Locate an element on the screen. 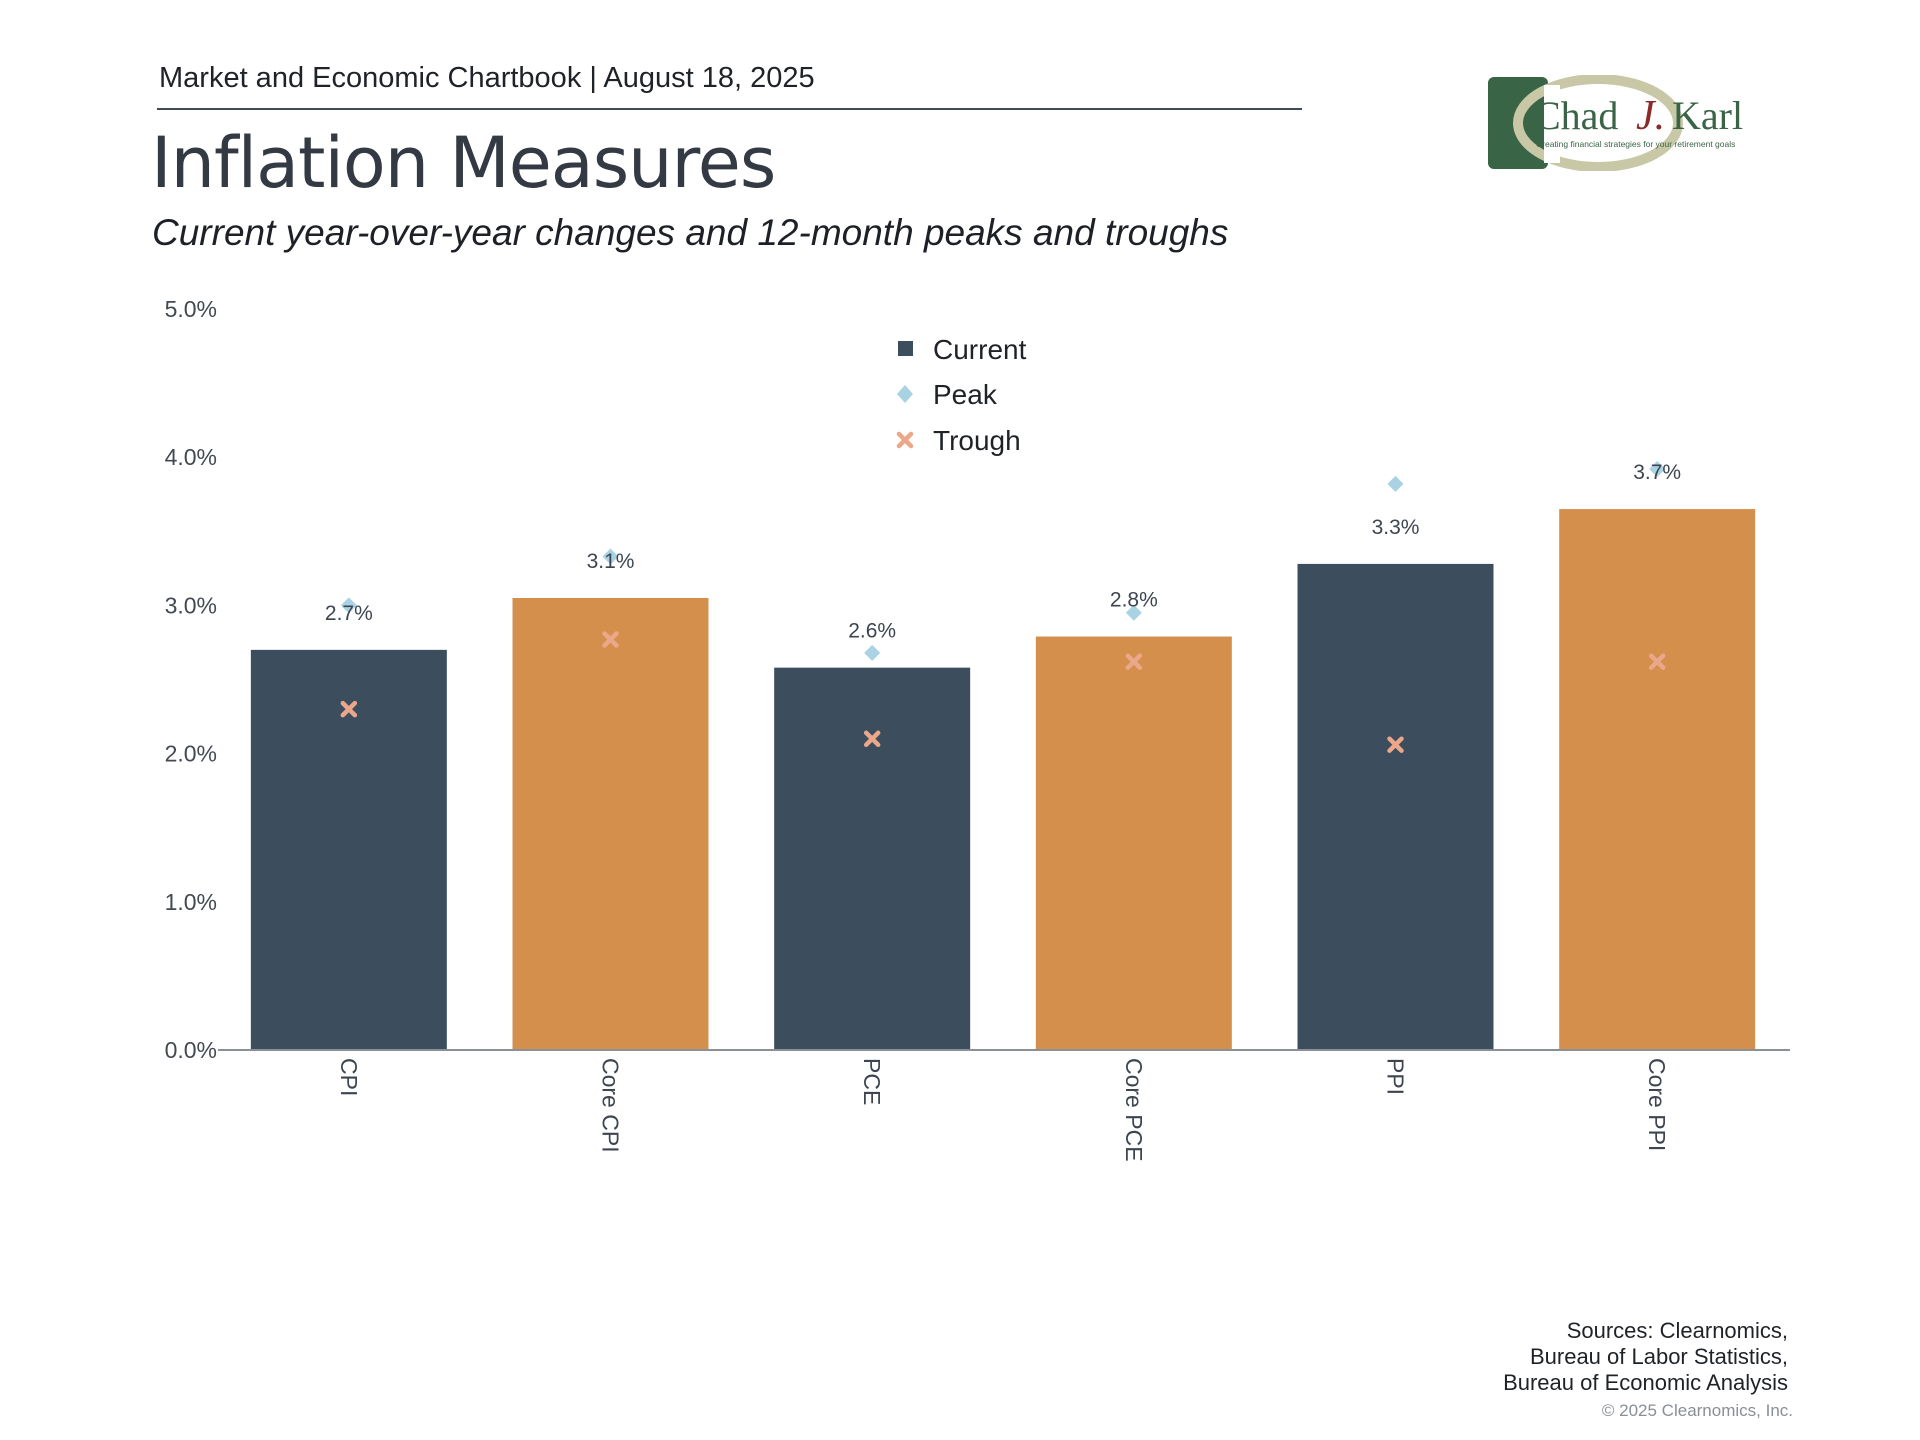  y-tick-label: 0.0% is located at coordinates (191, 1050).